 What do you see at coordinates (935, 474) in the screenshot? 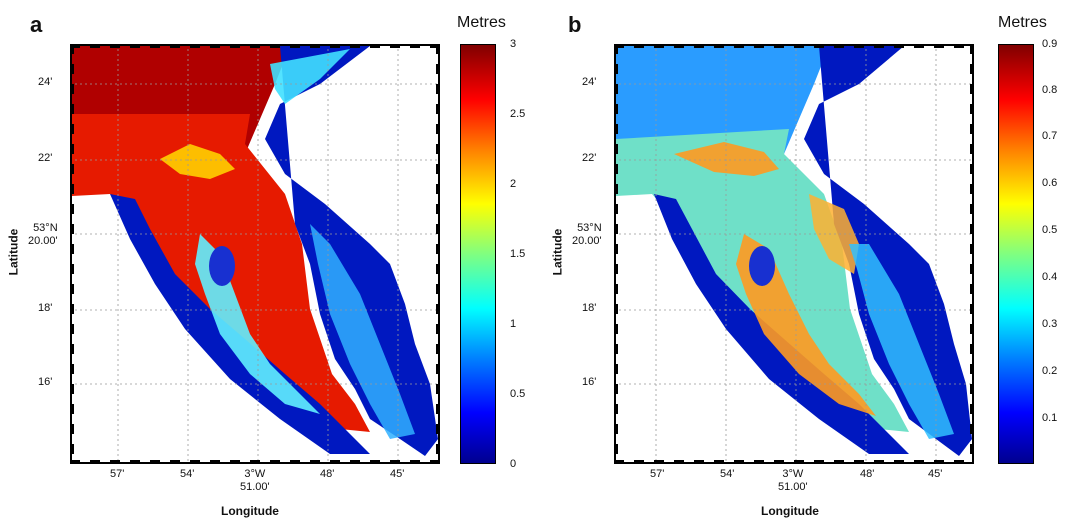
I see `x-tick-b-4: 45'` at bounding box center [935, 474].